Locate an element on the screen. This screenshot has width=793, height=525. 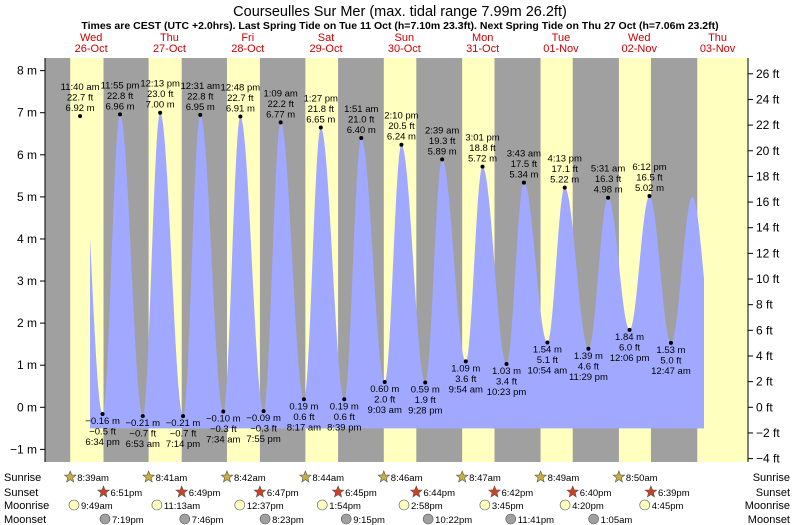
low-tide-label: 0.19 m is located at coordinates (303, 406).